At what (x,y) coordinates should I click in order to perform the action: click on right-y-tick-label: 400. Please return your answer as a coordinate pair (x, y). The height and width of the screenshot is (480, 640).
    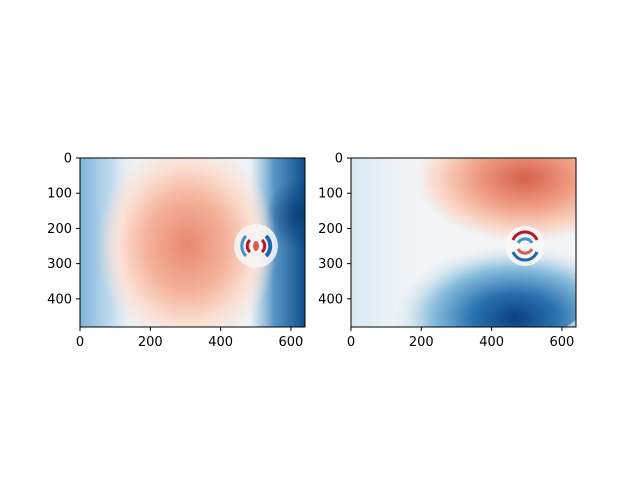
    Looking at the image, I should click on (330, 299).